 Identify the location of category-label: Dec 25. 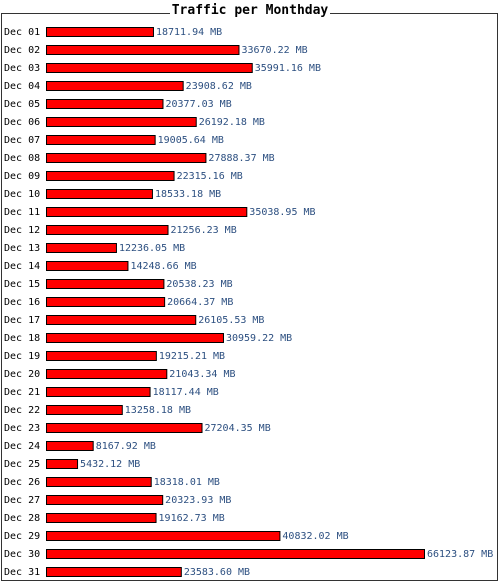
(22, 464).